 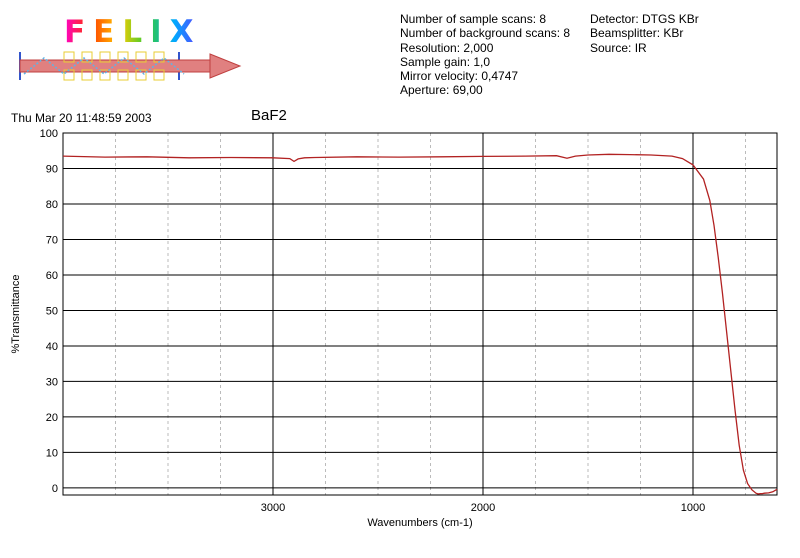 What do you see at coordinates (52, 311) in the screenshot?
I see `y-tick-label: 50` at bounding box center [52, 311].